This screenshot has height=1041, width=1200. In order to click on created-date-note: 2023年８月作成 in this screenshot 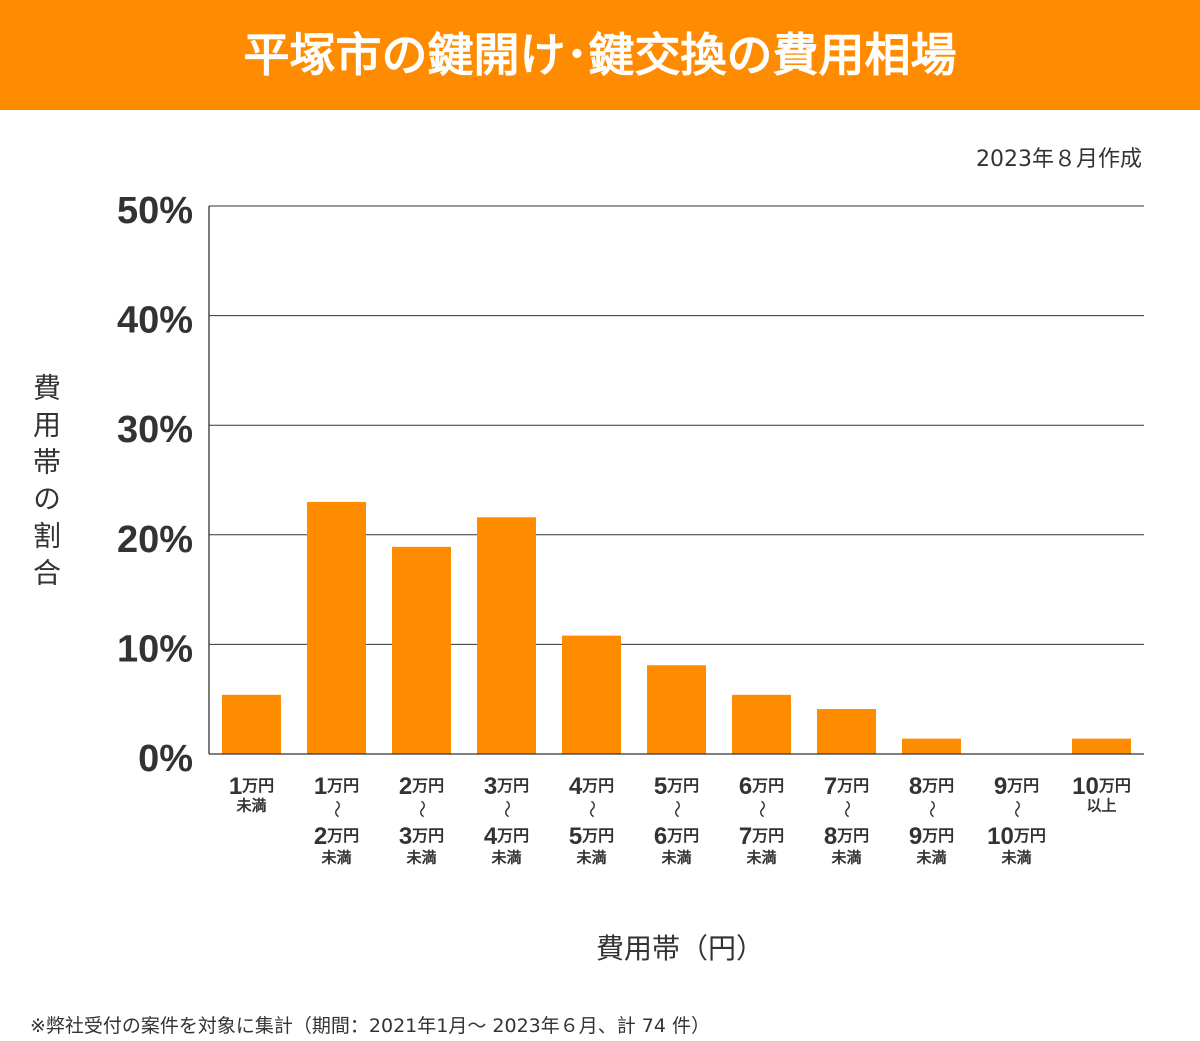, I will do `click(1059, 159)`.